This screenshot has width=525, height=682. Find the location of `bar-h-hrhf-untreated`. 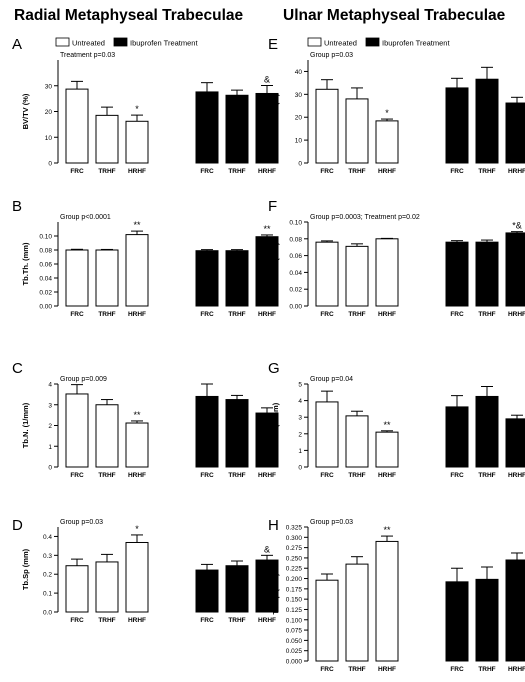

bar-h-hrhf-untreated is located at coordinates (387, 601).